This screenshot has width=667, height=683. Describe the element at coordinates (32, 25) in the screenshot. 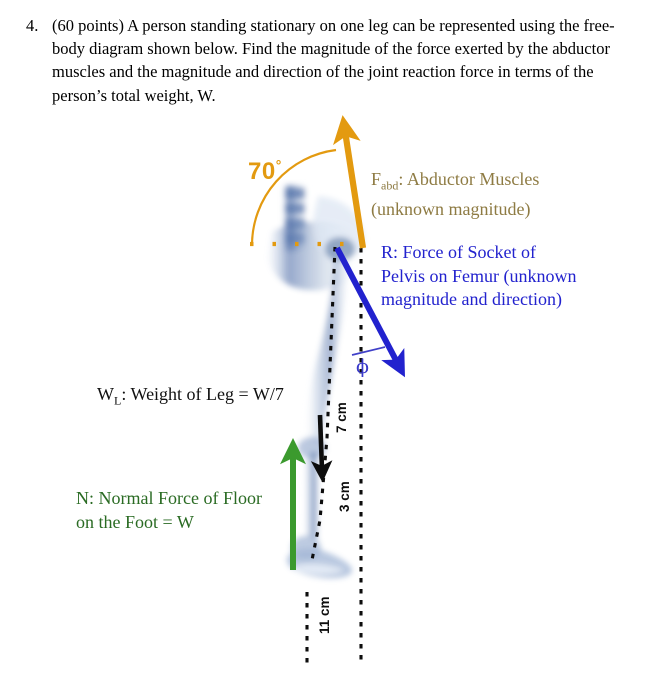

I see `question-number: 4.` at that location.